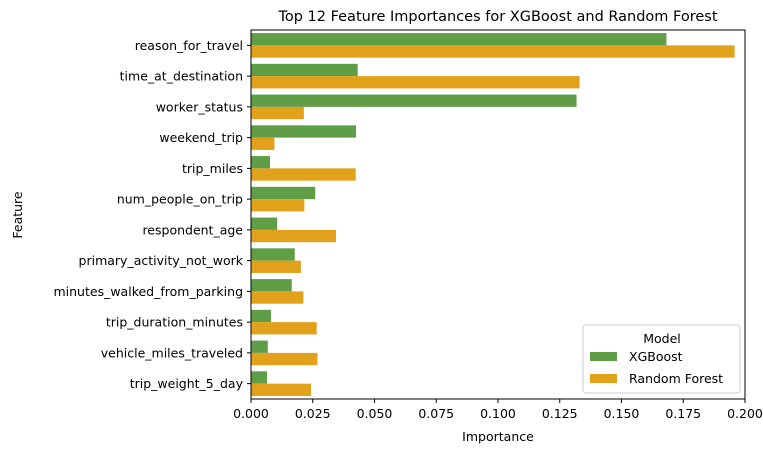 Image resolution: width=763 pixels, height=453 pixels. What do you see at coordinates (436, 413) in the screenshot?
I see `x-tick-label: 0.075` at bounding box center [436, 413].